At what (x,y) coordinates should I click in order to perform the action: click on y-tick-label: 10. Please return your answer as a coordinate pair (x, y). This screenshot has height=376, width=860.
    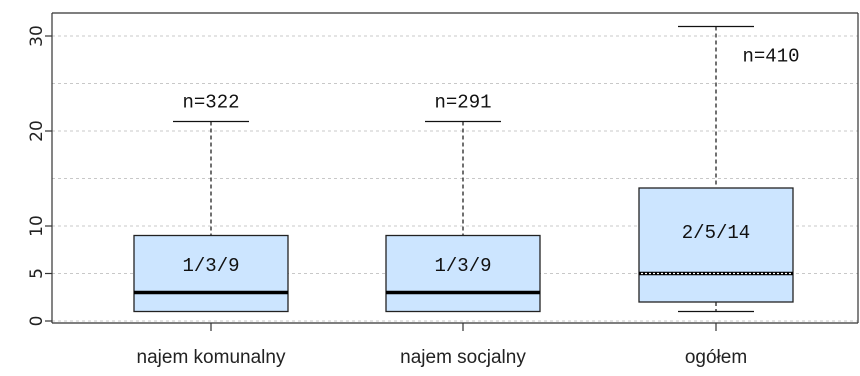
    Looking at the image, I should click on (37, 226).